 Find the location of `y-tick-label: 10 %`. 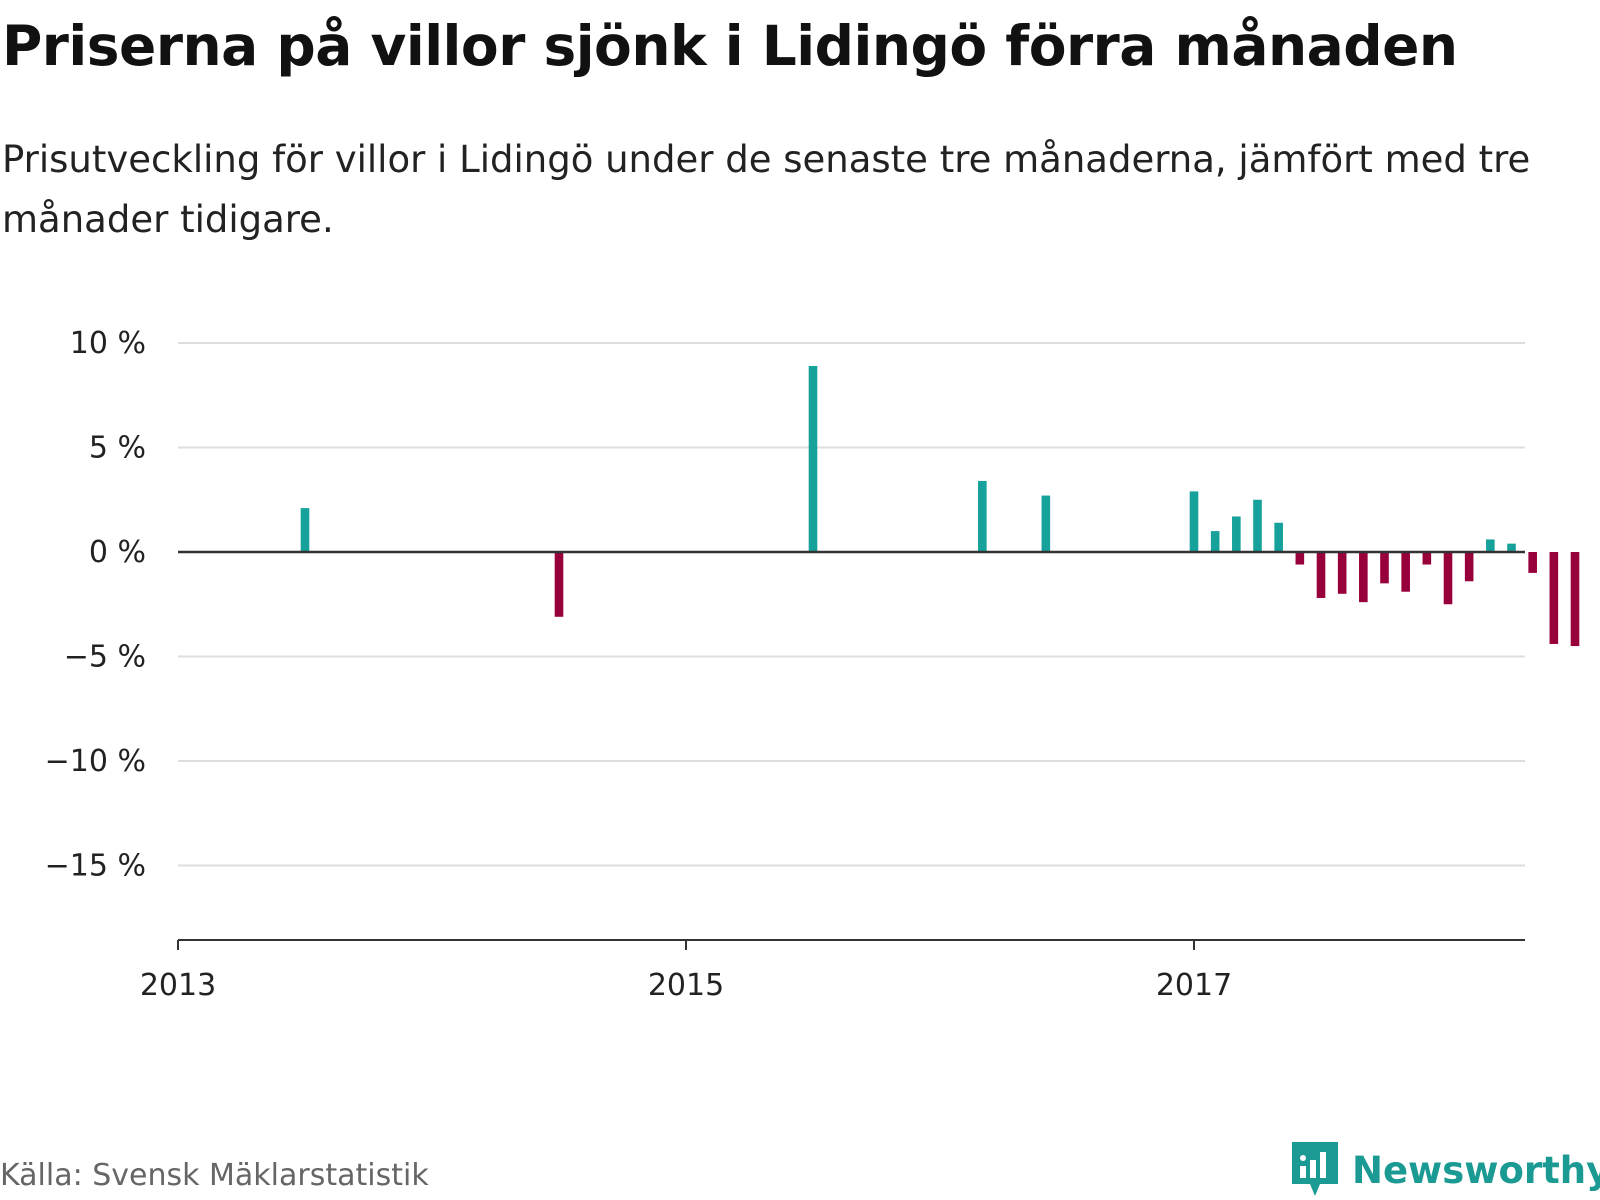

y-tick-label: 10 % is located at coordinates (108, 343).